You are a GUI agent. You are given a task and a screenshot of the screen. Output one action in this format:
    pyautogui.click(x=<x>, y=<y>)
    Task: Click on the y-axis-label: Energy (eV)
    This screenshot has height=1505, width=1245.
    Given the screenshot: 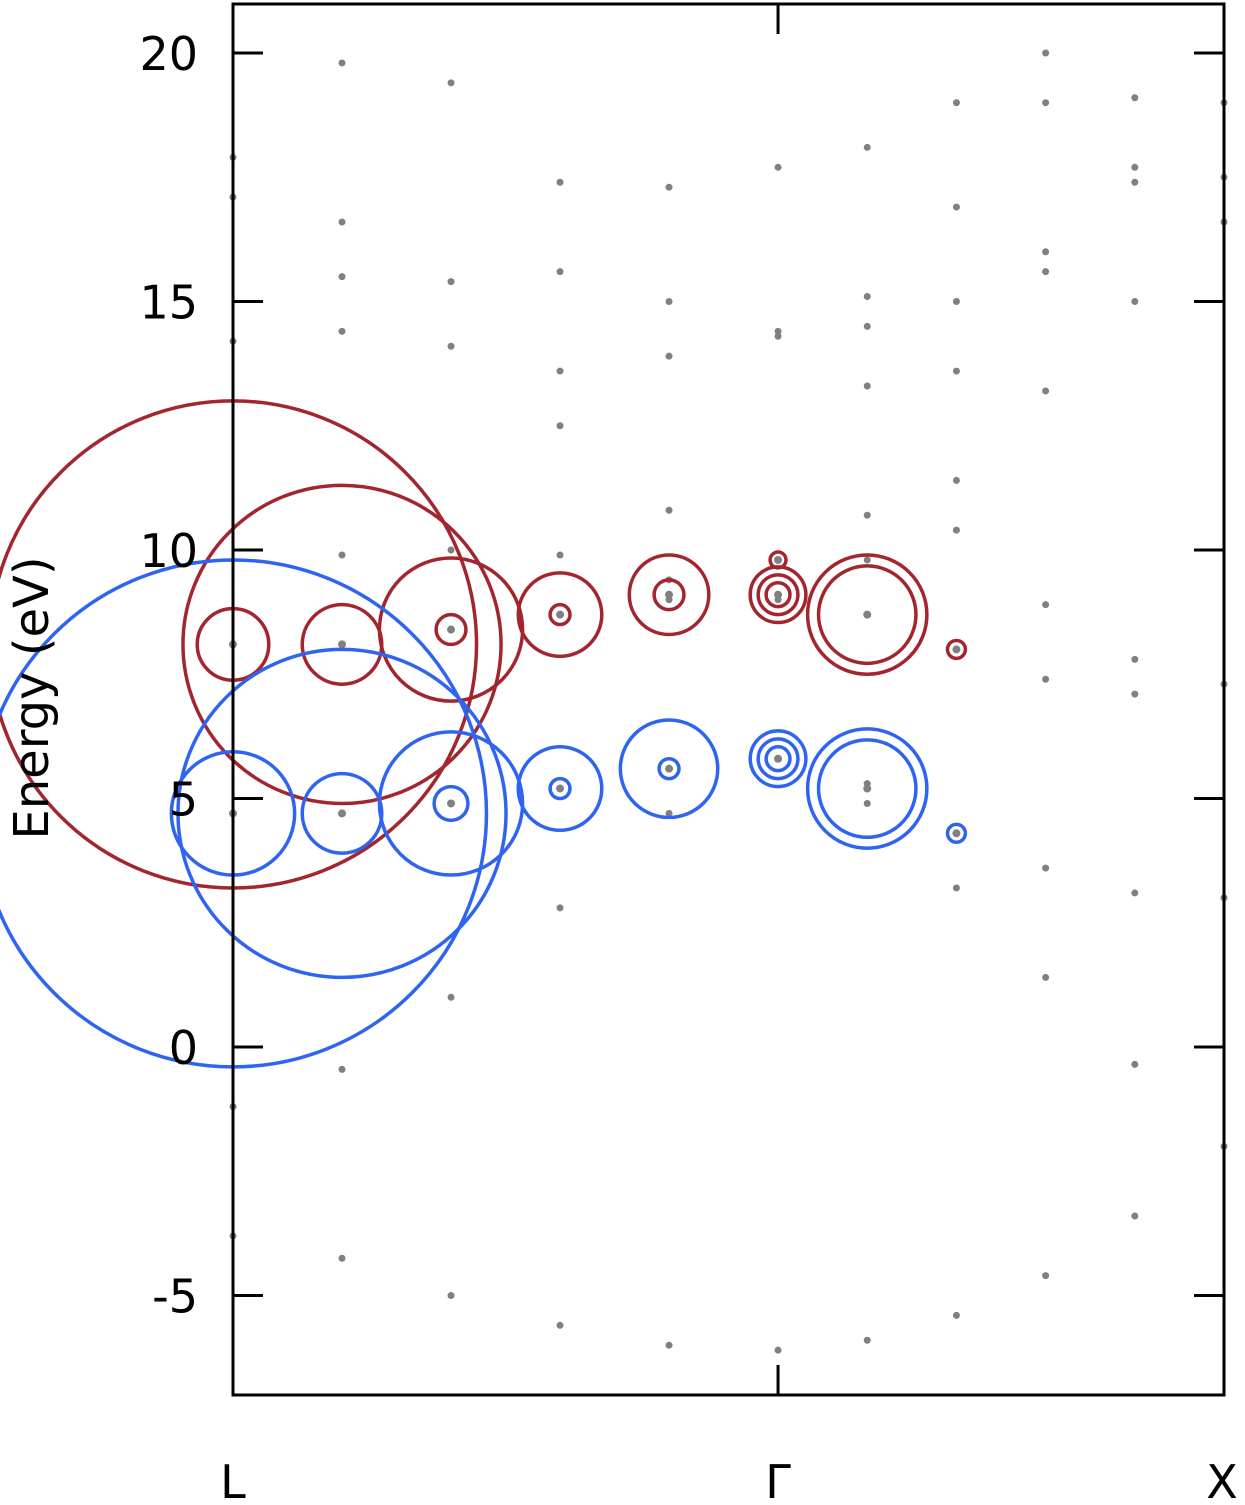 What is the action you would take?
    pyautogui.click(x=32, y=697)
    